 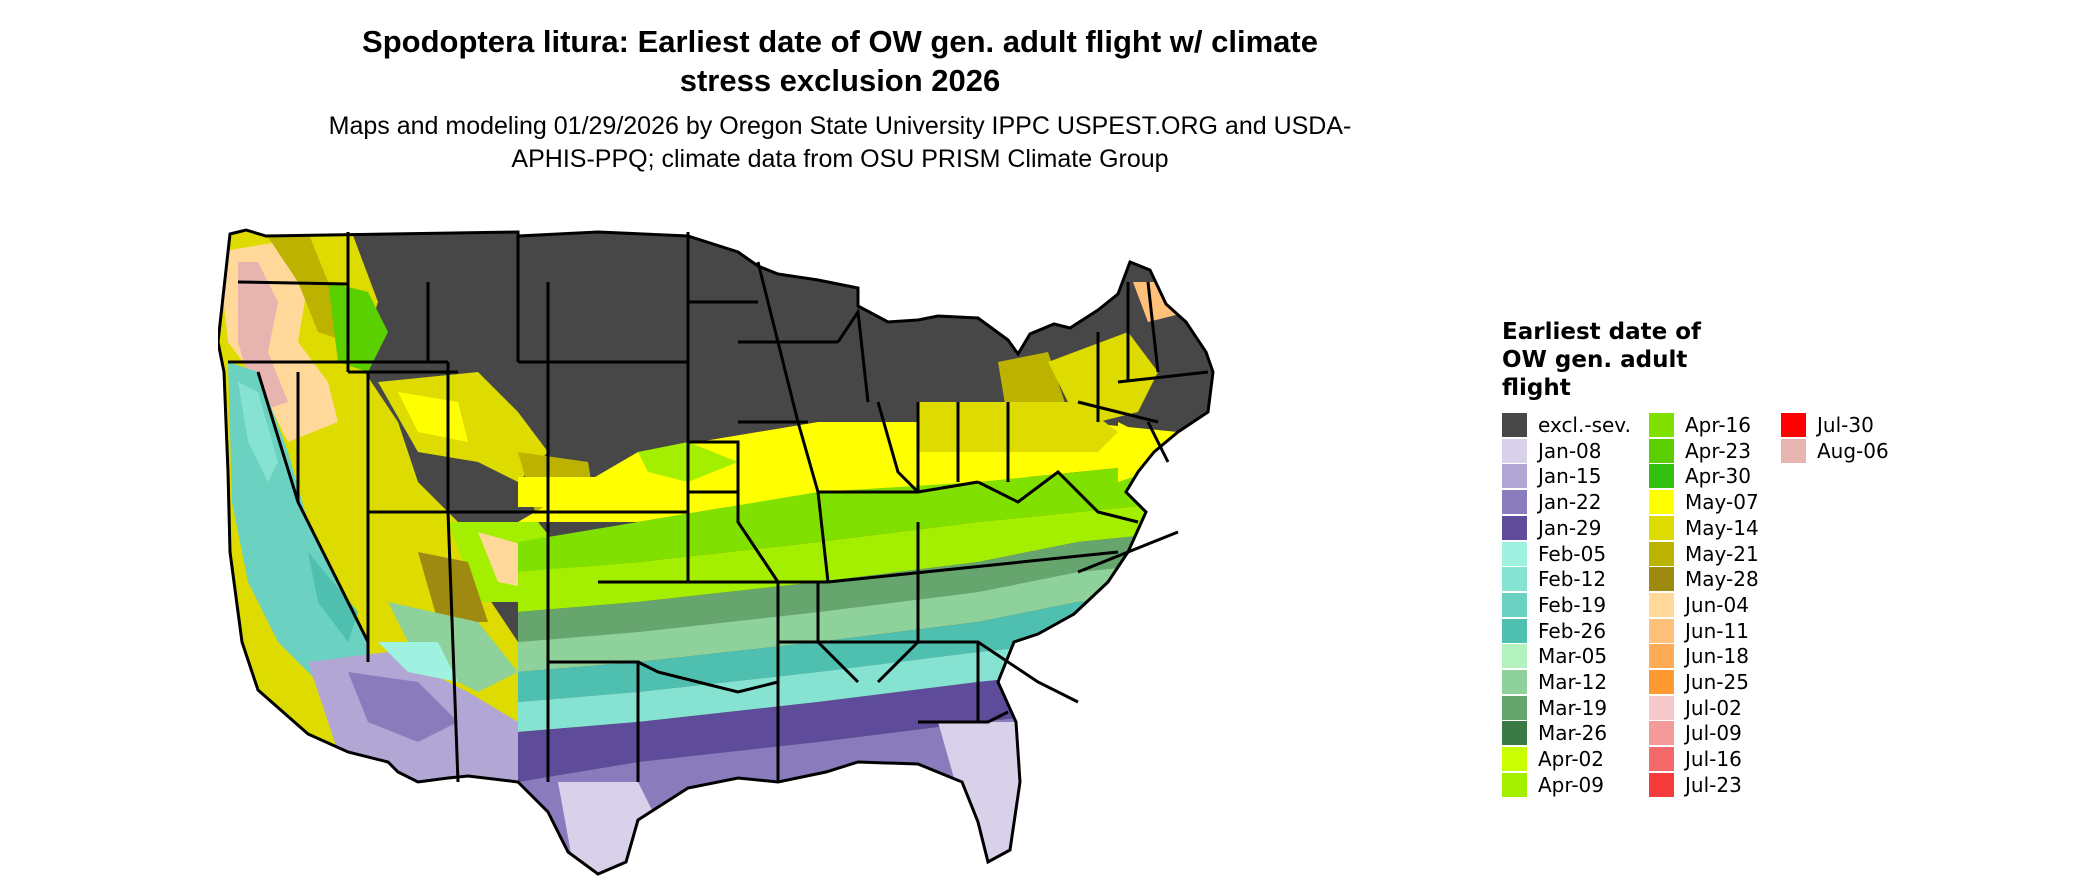 I want to click on legend-label: May-28, so click(x=1722, y=579).